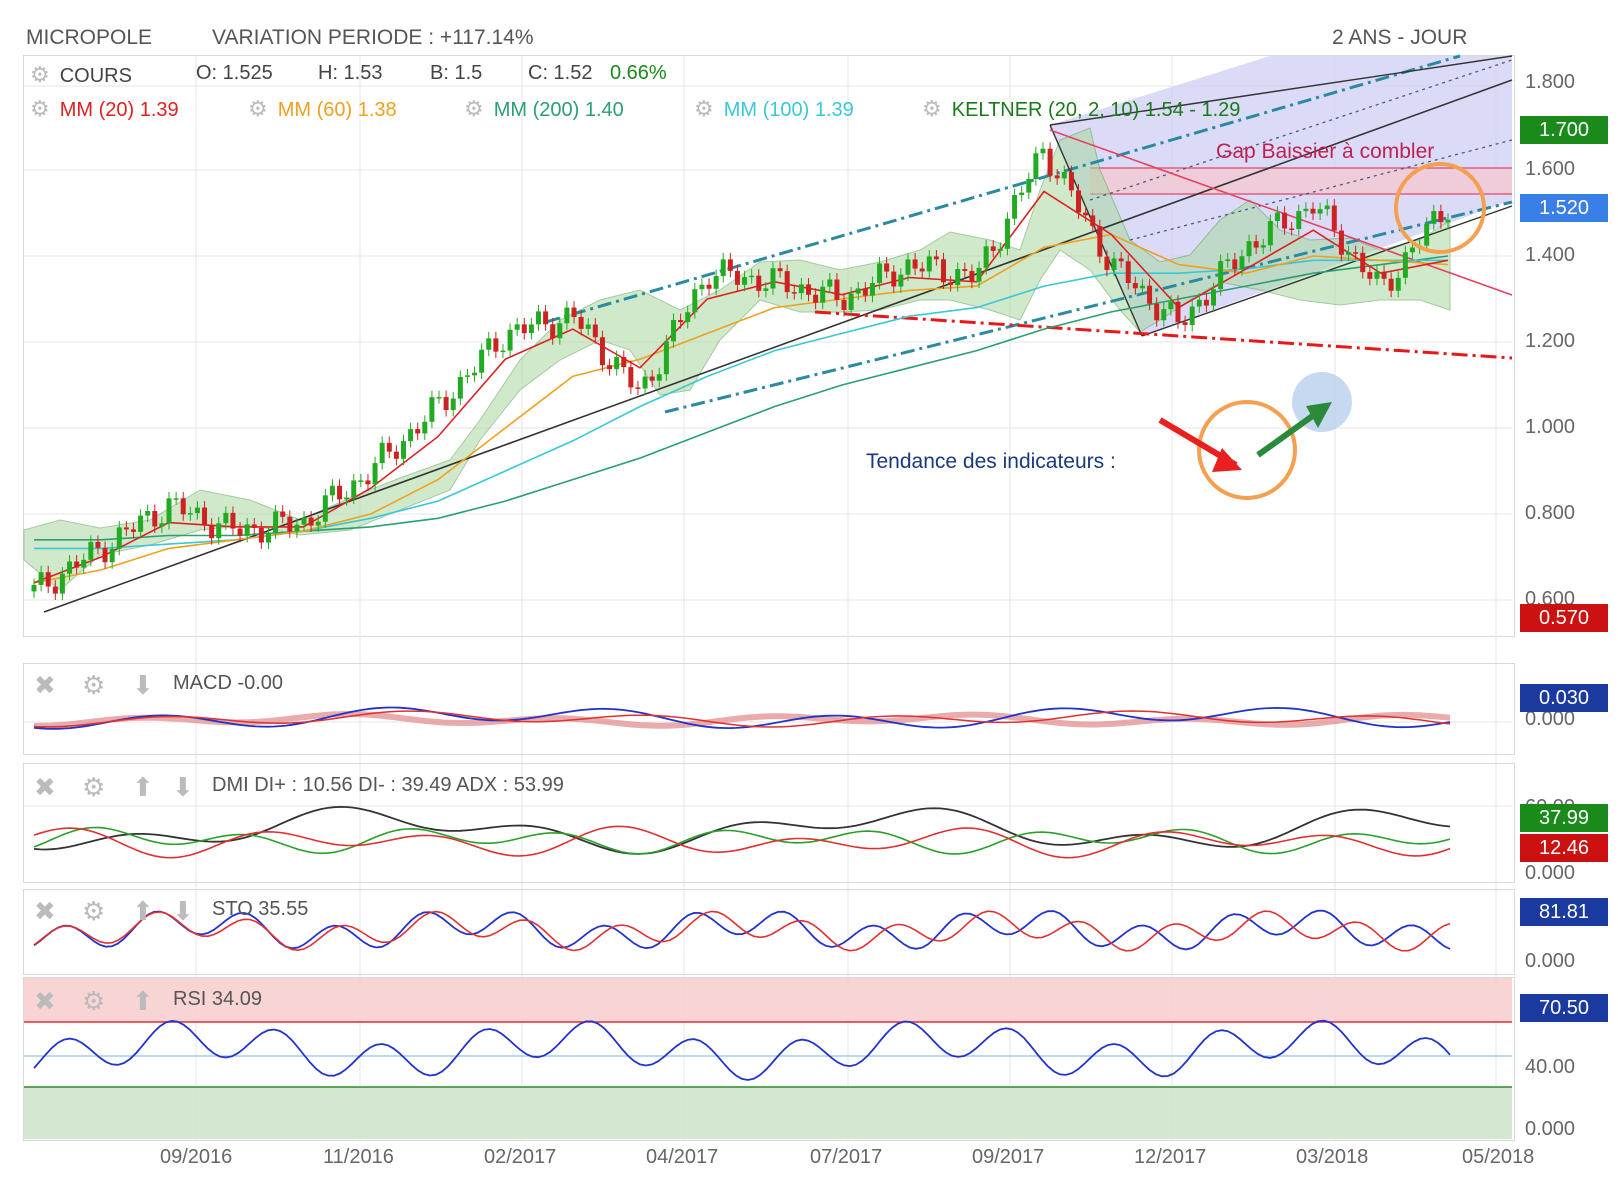 Image resolution: width=1618 pixels, height=1188 pixels. Describe the element at coordinates (1550, 82) in the screenshot. I see `y-tick-1800: 1.800` at that location.